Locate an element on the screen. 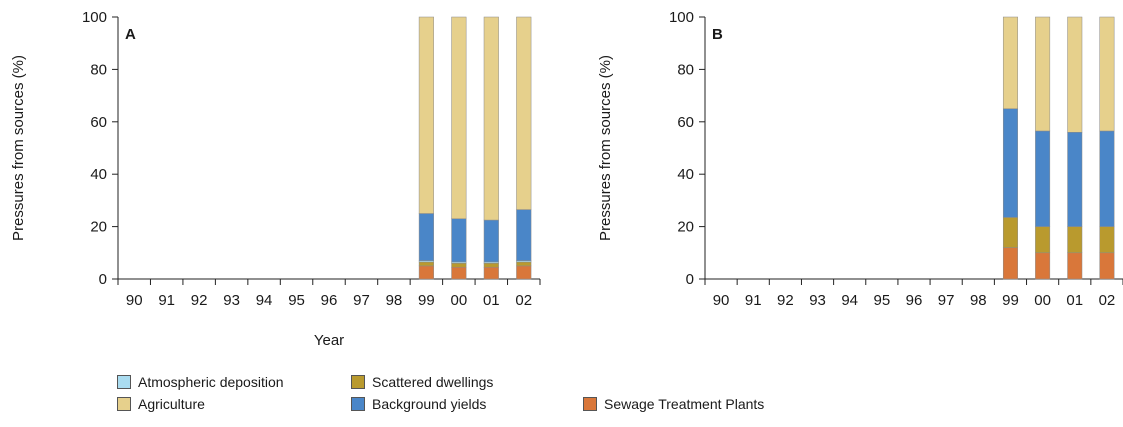 The width and height of the screenshot is (1123, 427). x-tick-label-b-93: 93 is located at coordinates (817, 300).